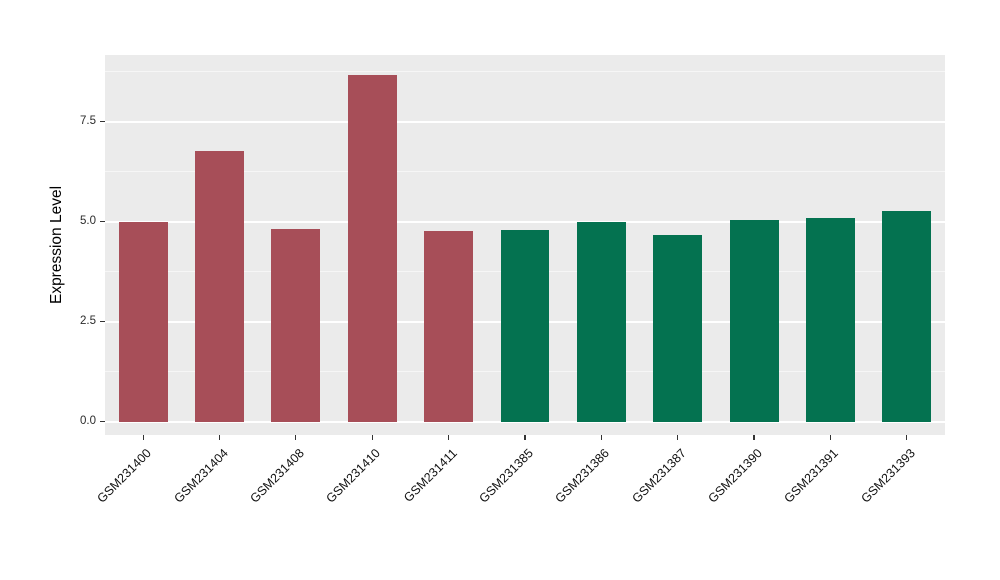 This screenshot has height=580, width=1000. Describe the element at coordinates (124, 476) in the screenshot. I see `x-tick-label: GSM231400` at that location.